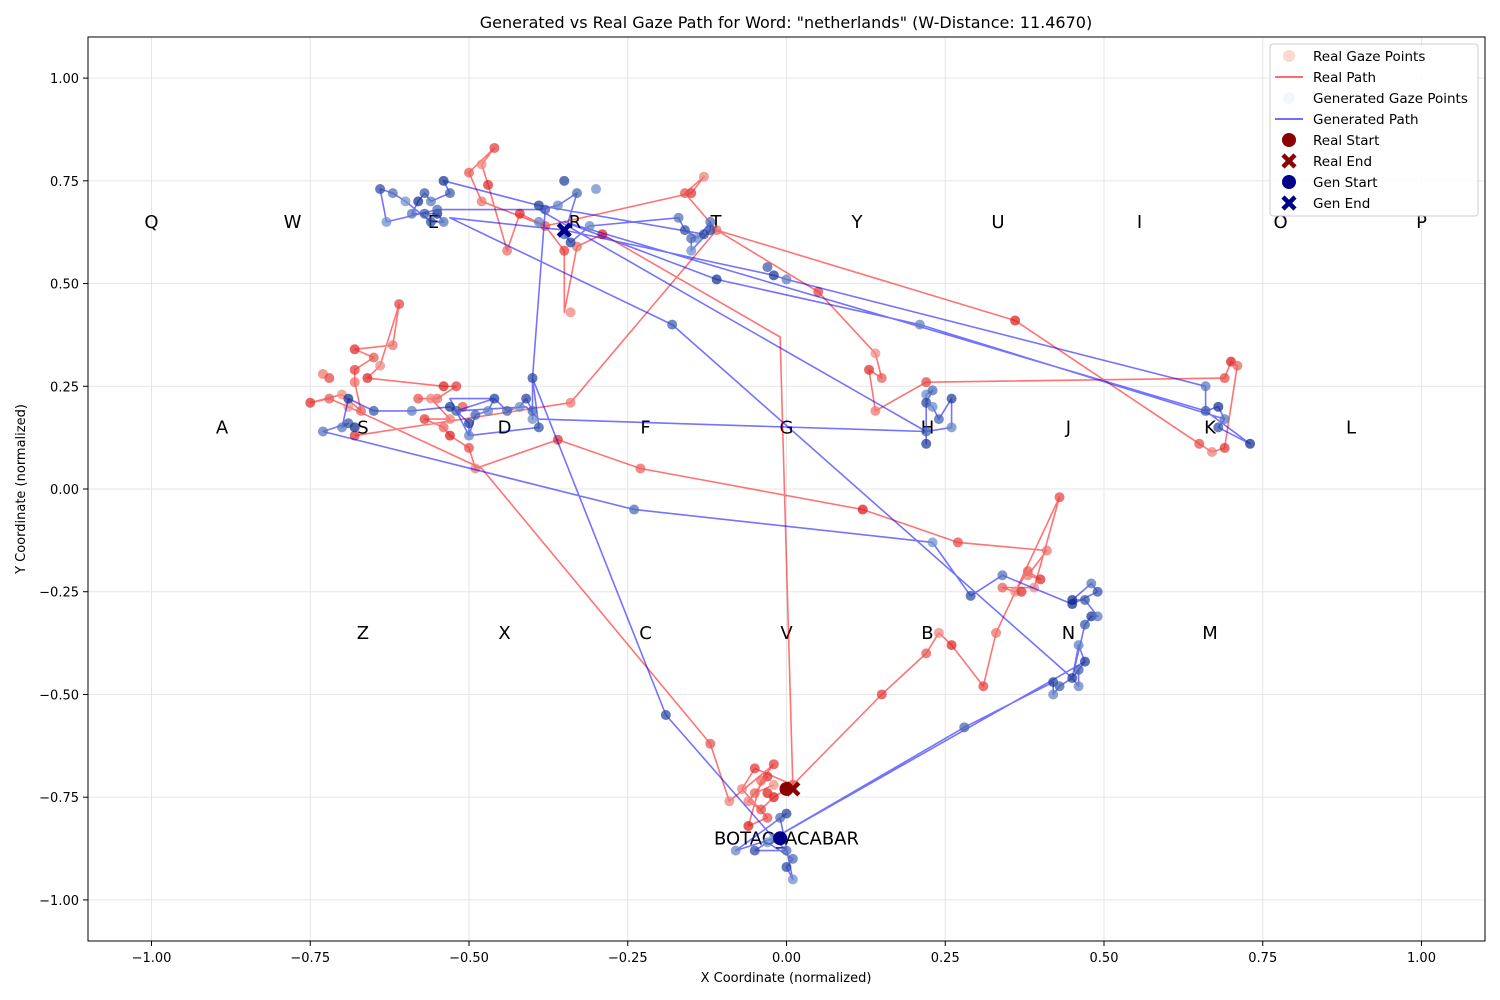 This screenshot has width=1500, height=1000. I want to click on y-tick-label: 0.75, so click(64, 182).